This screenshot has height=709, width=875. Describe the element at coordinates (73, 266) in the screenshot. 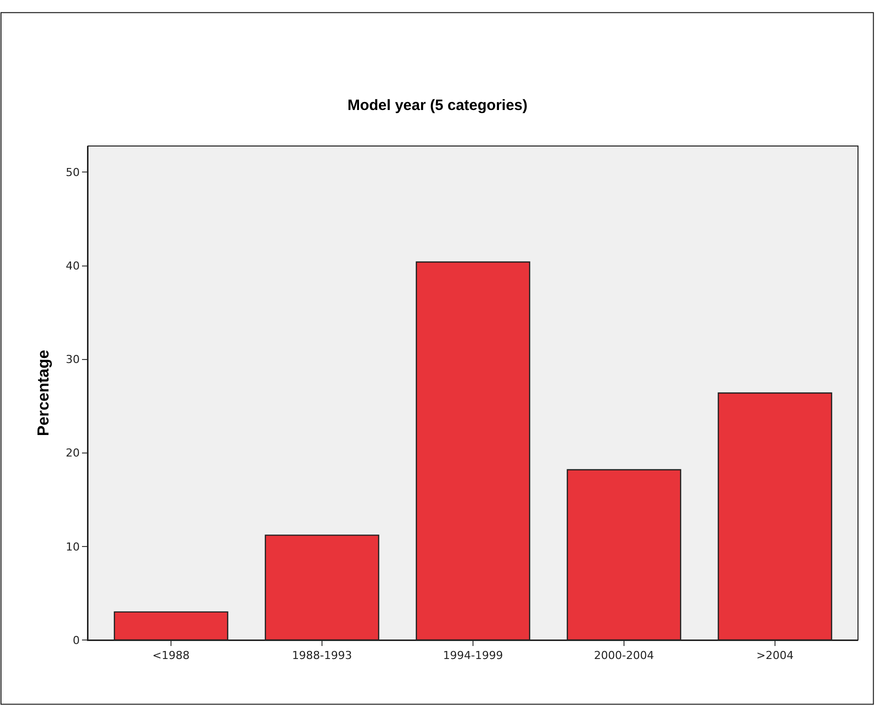

I see `y-tick-label: 40` at that location.